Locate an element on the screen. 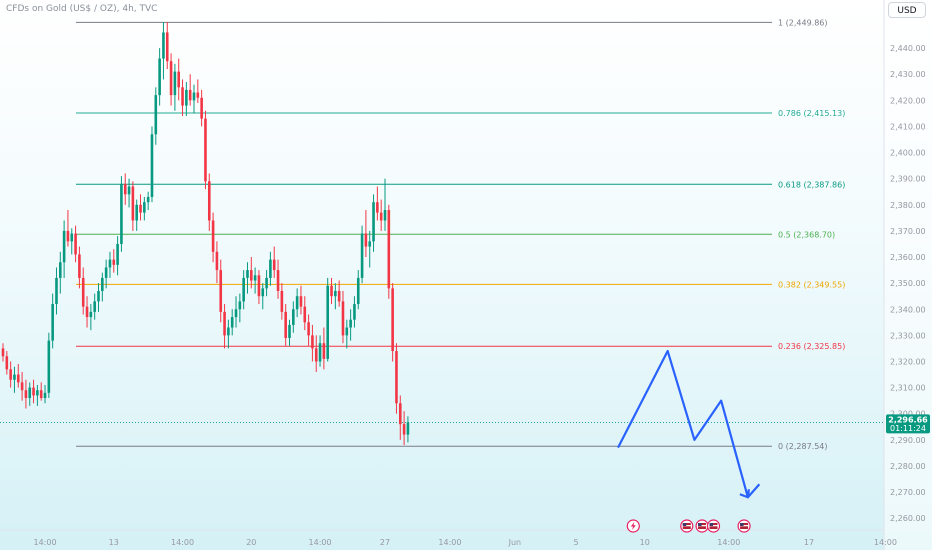 This screenshot has height=550, width=932. currency-button: USD is located at coordinates (907, 10).